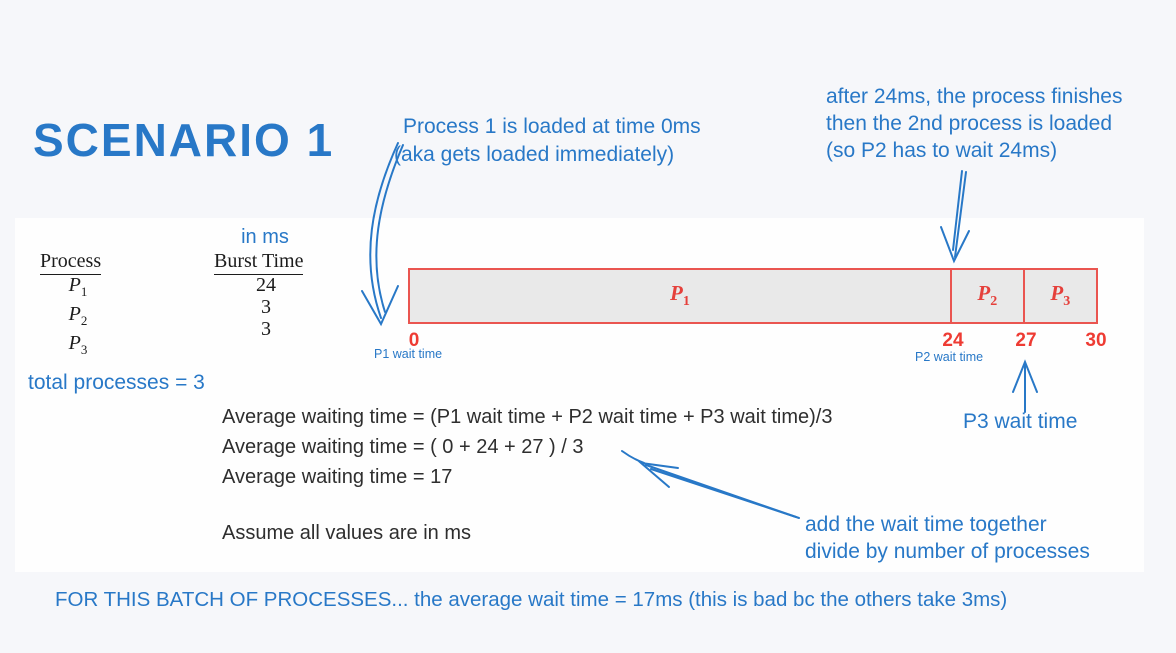  I want to click on gantt-segment-p3: P3, so click(1060, 296).